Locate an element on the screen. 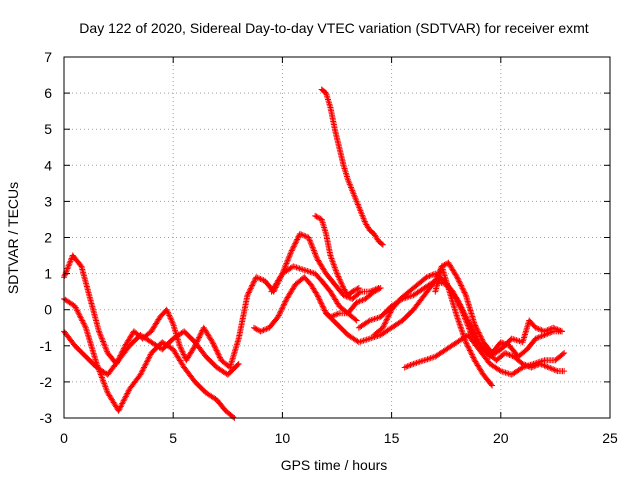  x-tick-label: 25 is located at coordinates (610, 438).